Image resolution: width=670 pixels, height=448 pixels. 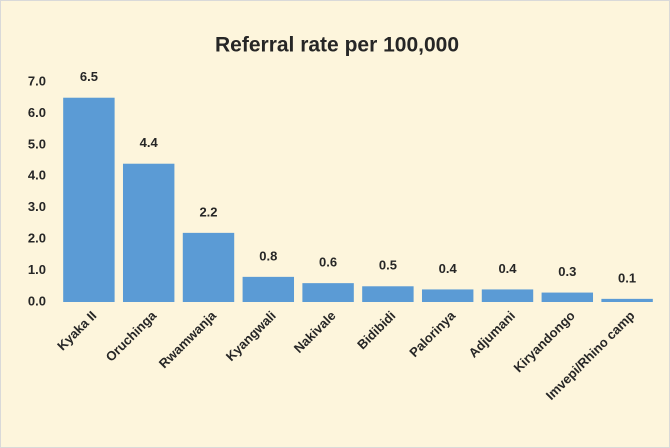 What do you see at coordinates (37, 112) in the screenshot?
I see `y-tick-label: 6.0` at bounding box center [37, 112].